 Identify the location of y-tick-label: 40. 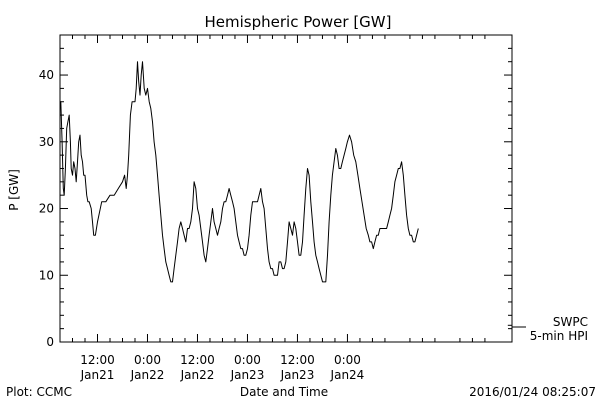
(46, 75).